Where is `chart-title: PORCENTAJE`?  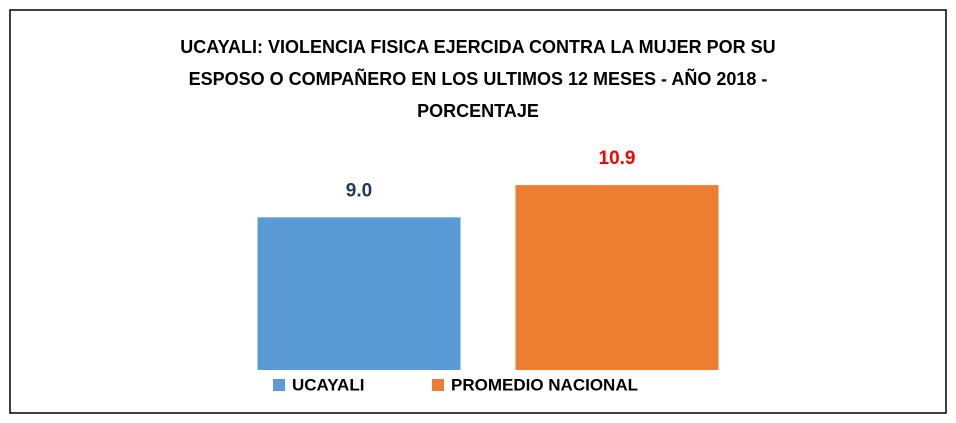
chart-title: PORCENTAJE is located at coordinates (478, 111).